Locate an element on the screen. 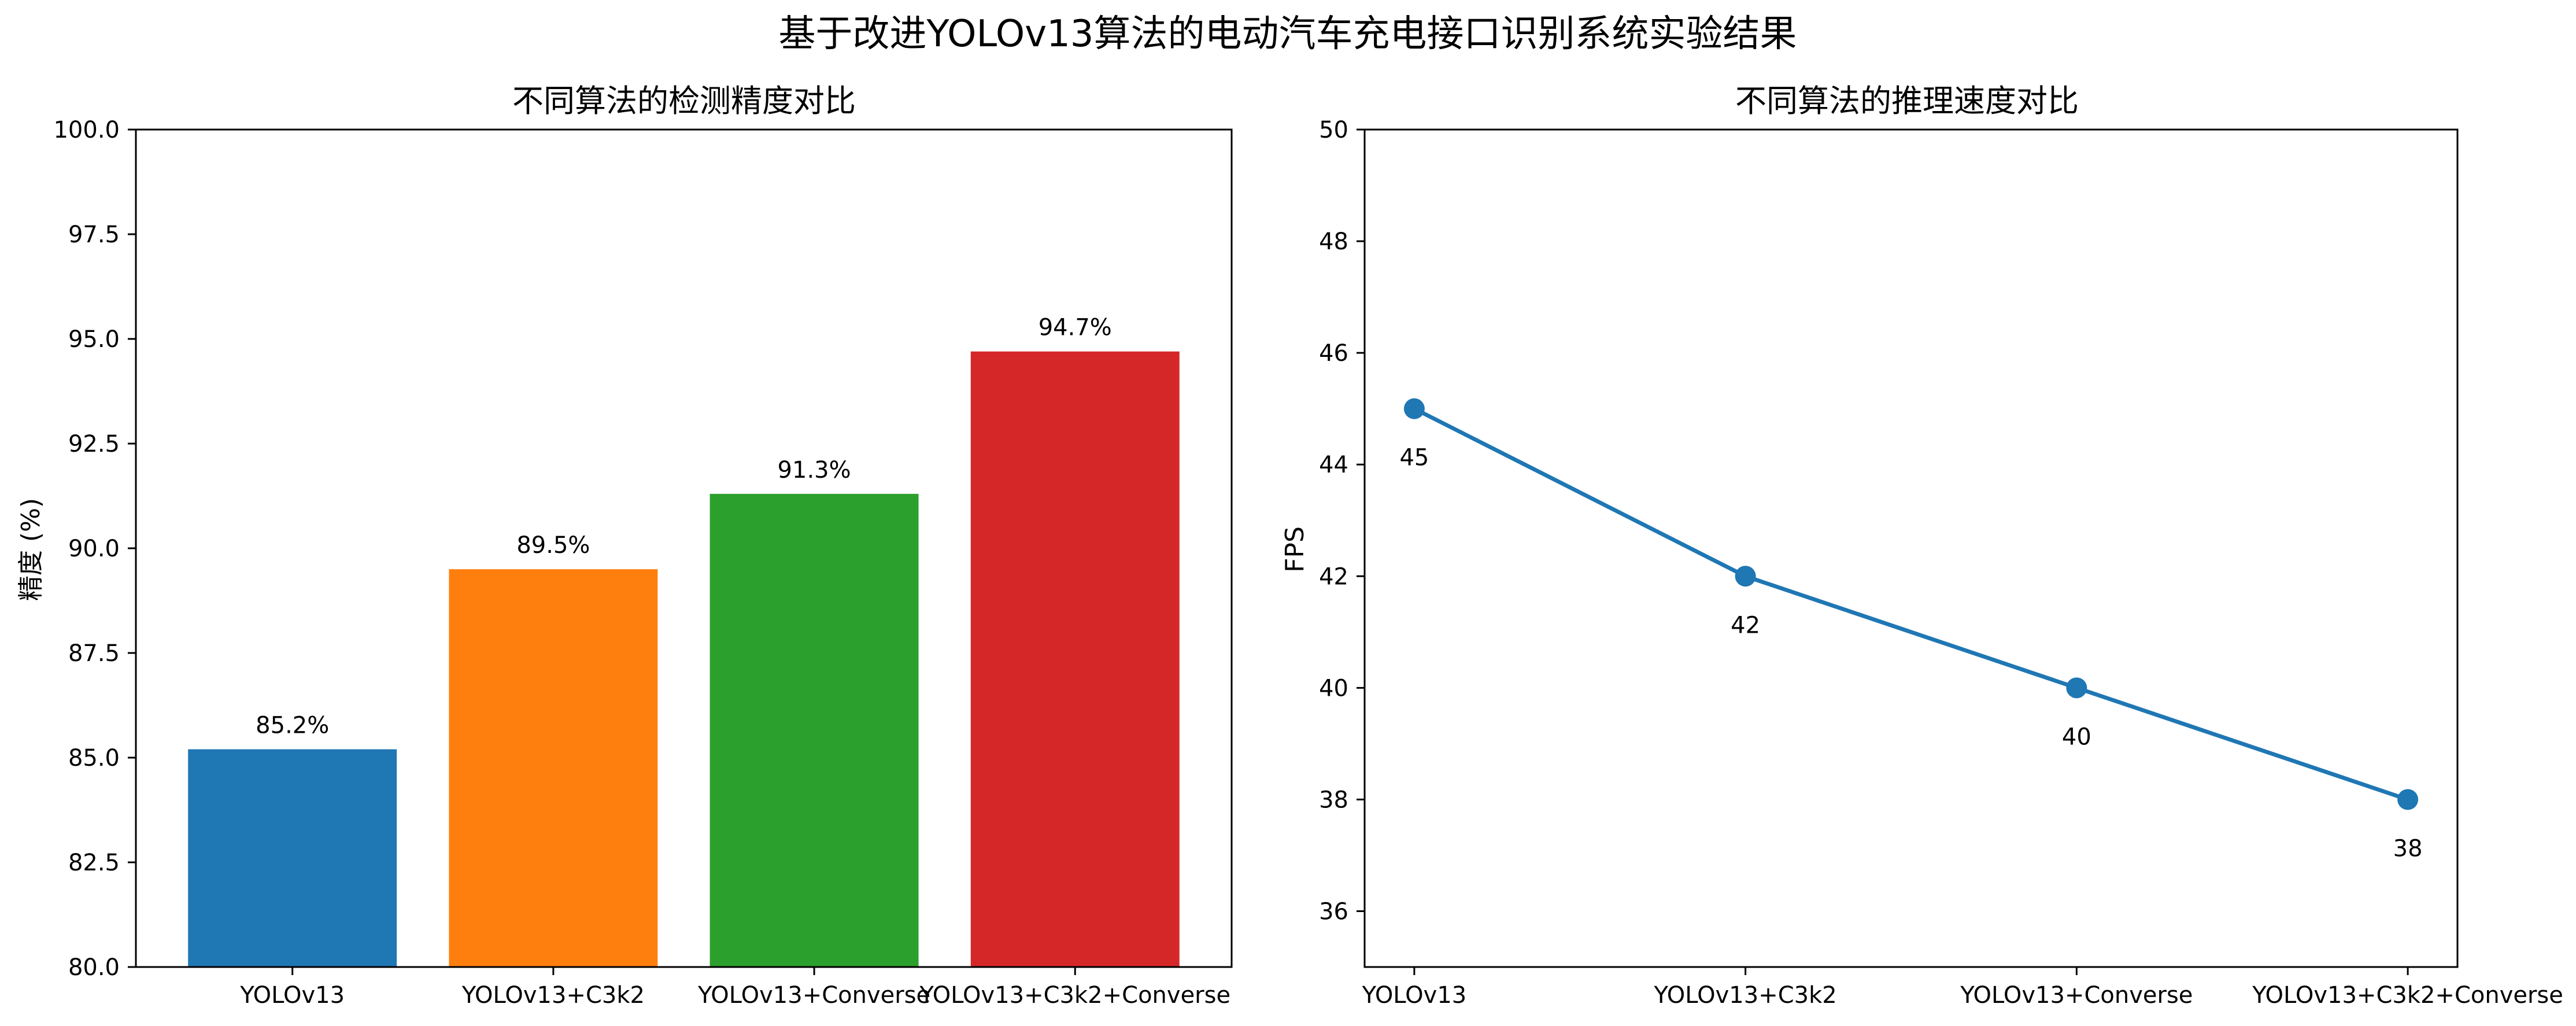 The image size is (2576, 1026). bar-y-ticks: 80.0 82.5 85.0 87.5 90.0 92.5 95.0 97.5 100.0 is located at coordinates (94, 549).